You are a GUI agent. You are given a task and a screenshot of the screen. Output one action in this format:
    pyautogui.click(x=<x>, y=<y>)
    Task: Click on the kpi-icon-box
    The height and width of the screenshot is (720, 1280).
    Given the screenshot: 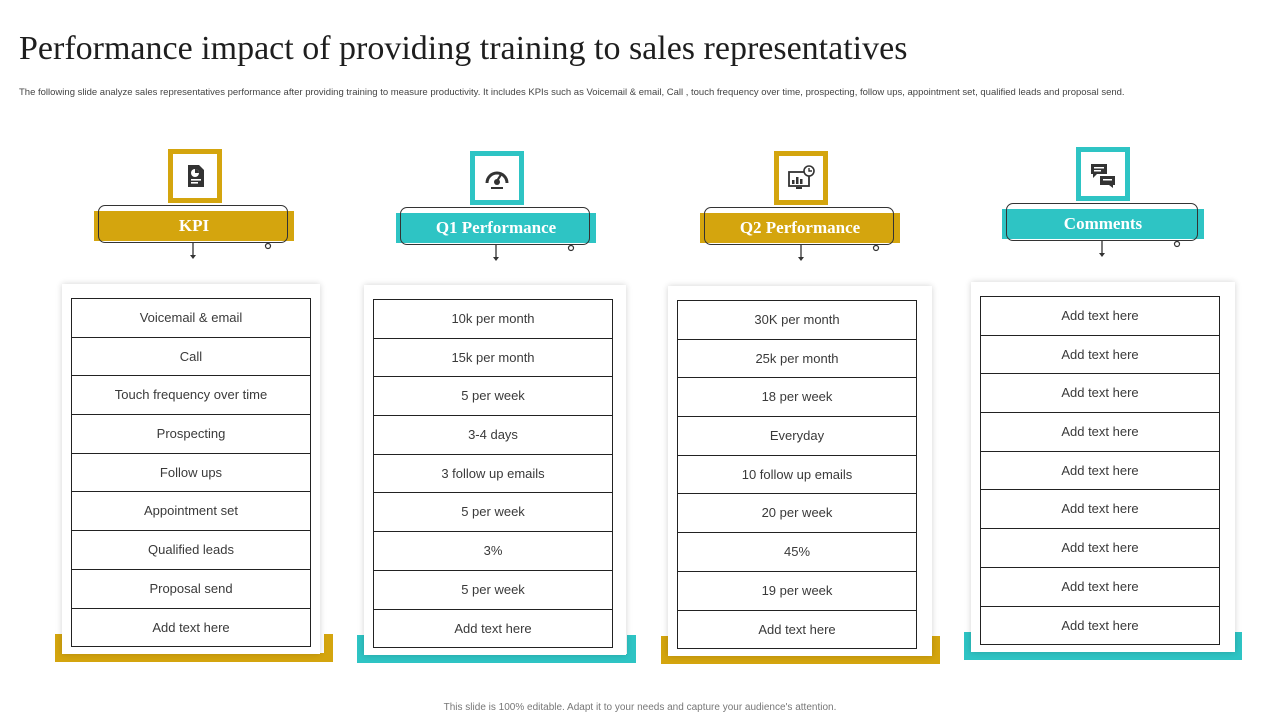 What is the action you would take?
    pyautogui.click(x=195, y=176)
    